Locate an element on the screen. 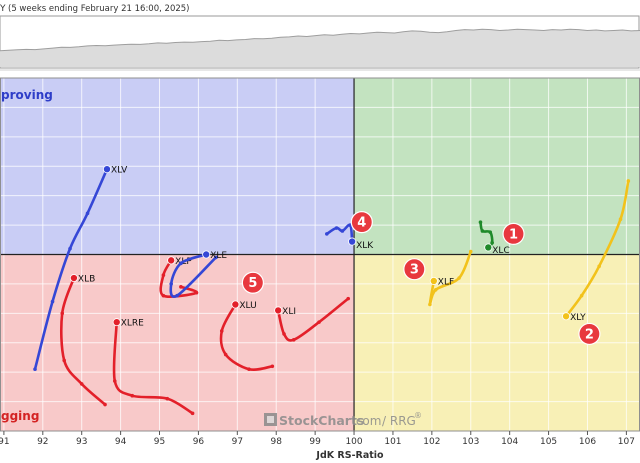 This screenshot has width=640, height=463. tail-head-xlk is located at coordinates (352, 241).